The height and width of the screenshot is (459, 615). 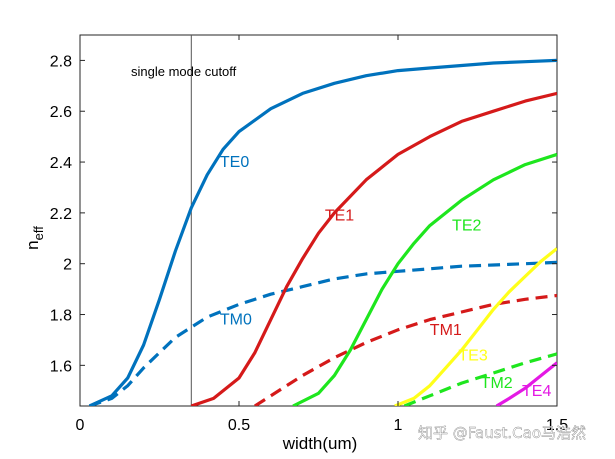 I want to click on series-tm1-line, so click(x=405, y=349).